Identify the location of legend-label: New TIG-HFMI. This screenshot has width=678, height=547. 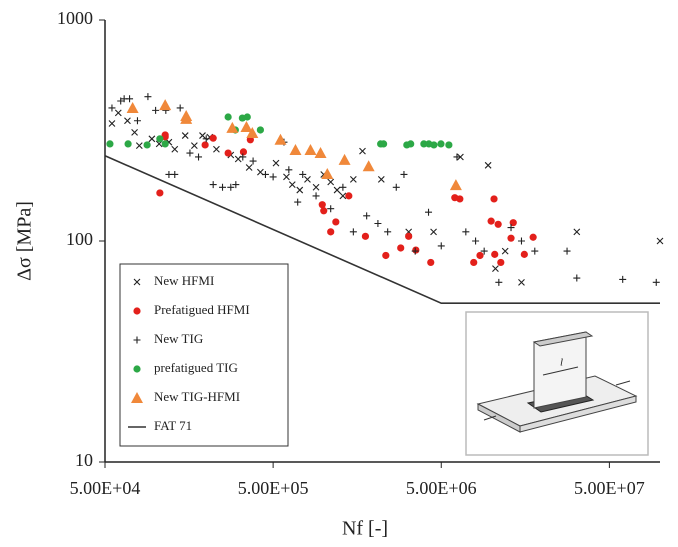
(197, 396).